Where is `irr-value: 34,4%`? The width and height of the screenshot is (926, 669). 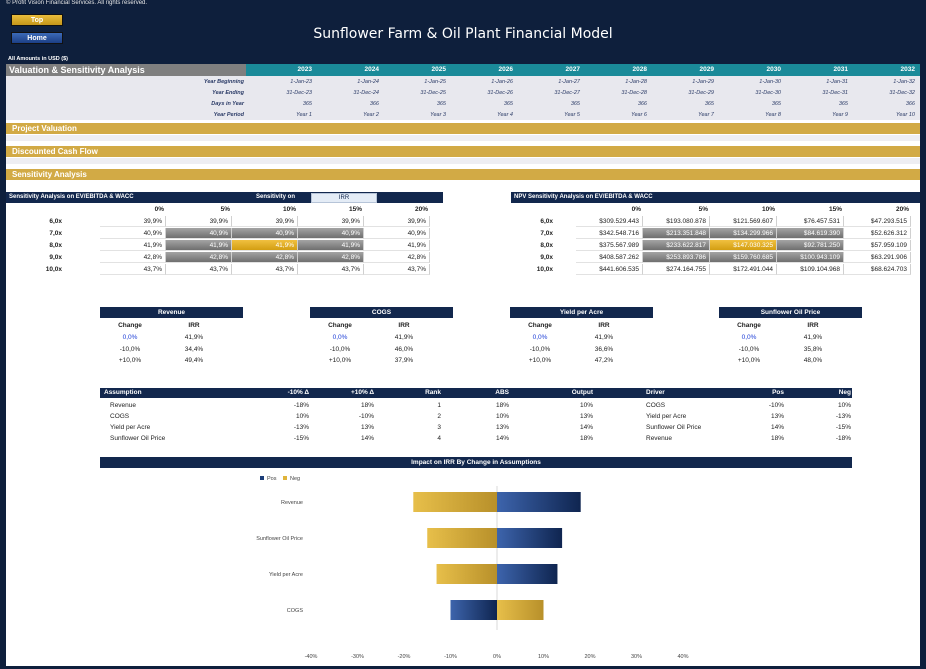
irr-value: 34,4% is located at coordinates (194, 349).